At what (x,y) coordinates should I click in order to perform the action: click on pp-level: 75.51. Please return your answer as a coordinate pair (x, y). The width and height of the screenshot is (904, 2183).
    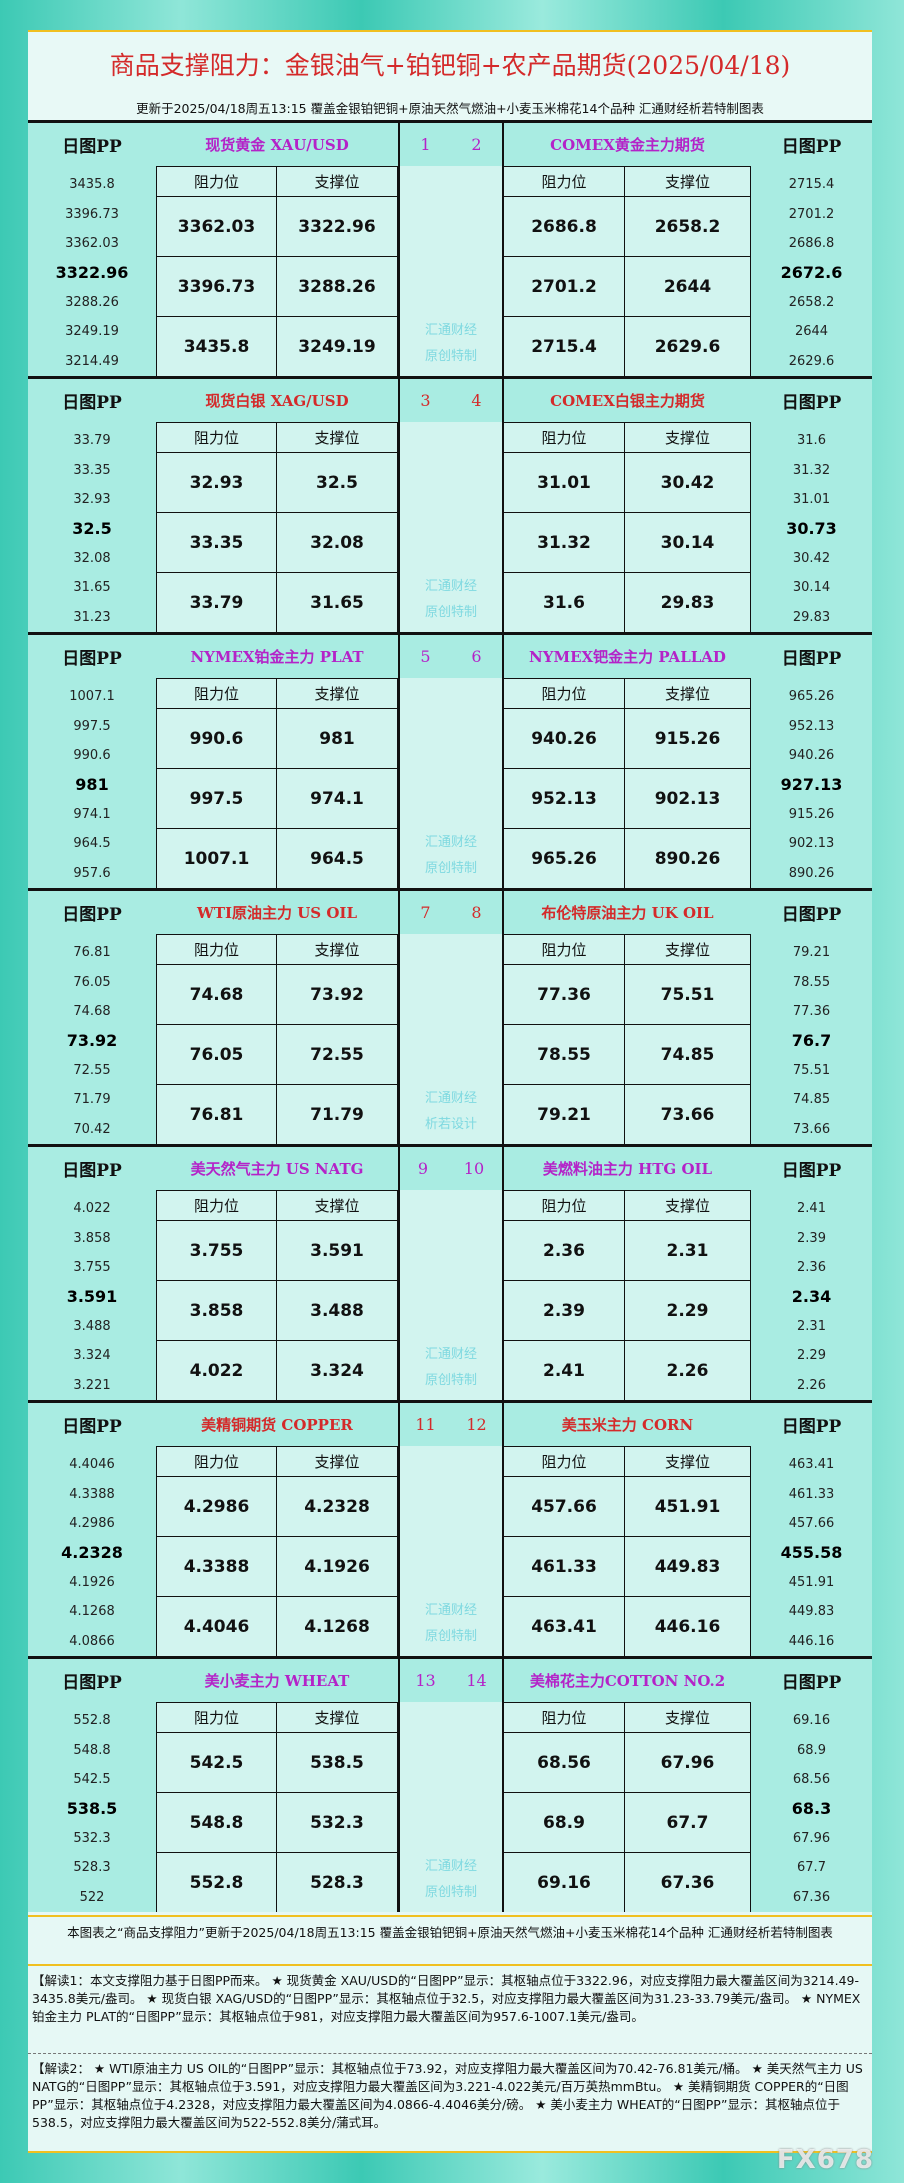
    Looking at the image, I should click on (811, 1070).